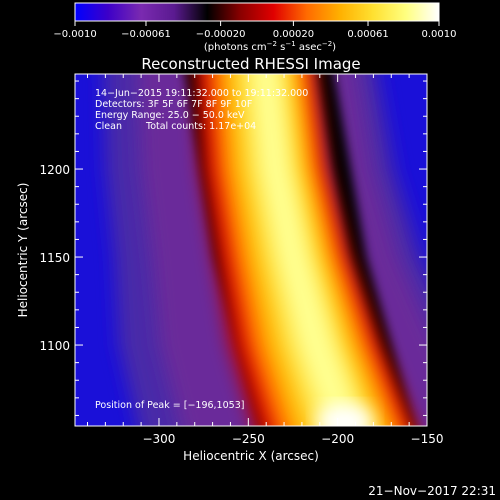 The width and height of the screenshot is (500, 500). What do you see at coordinates (201, 93) in the screenshot?
I see `annotation-time-range: 14−Jun−2015 19:11:32.000 to 19:11:32.000` at bounding box center [201, 93].